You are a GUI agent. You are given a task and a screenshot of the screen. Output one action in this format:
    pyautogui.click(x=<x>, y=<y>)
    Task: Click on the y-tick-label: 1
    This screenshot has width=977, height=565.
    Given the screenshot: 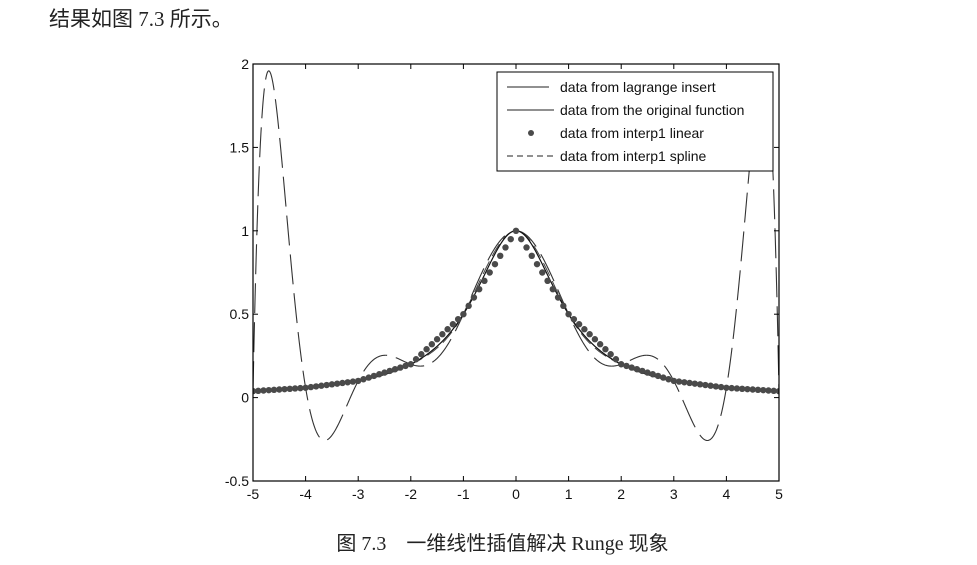 What is the action you would take?
    pyautogui.click(x=245, y=231)
    